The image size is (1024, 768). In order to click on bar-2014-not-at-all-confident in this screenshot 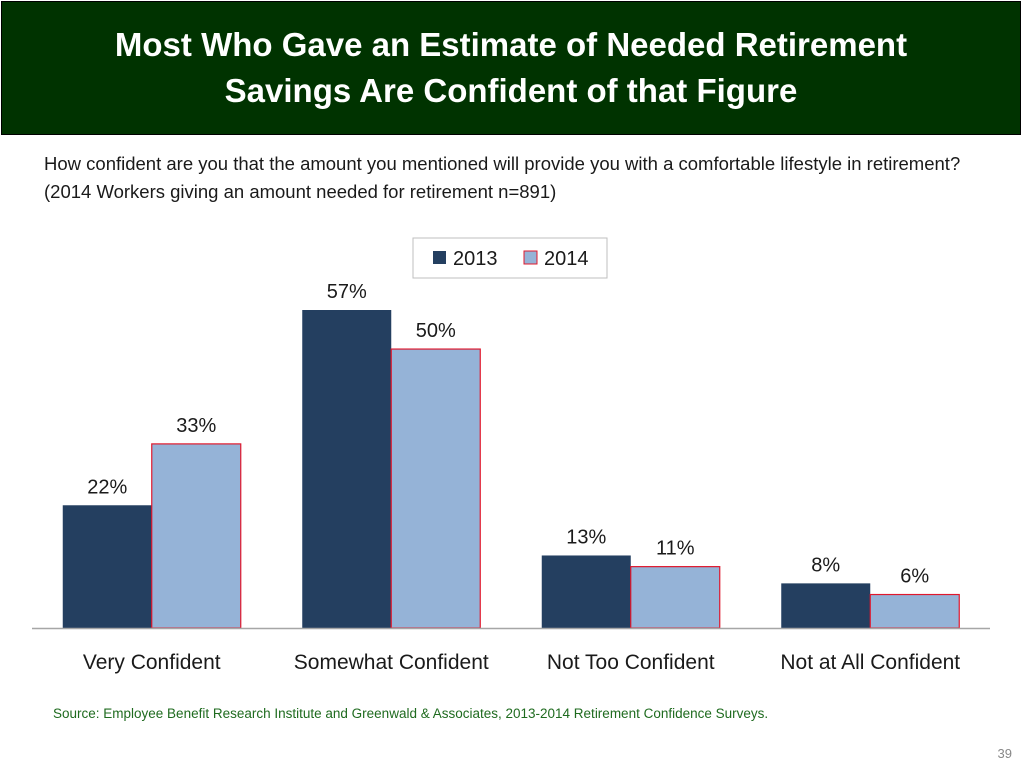, I will do `click(914, 611)`.